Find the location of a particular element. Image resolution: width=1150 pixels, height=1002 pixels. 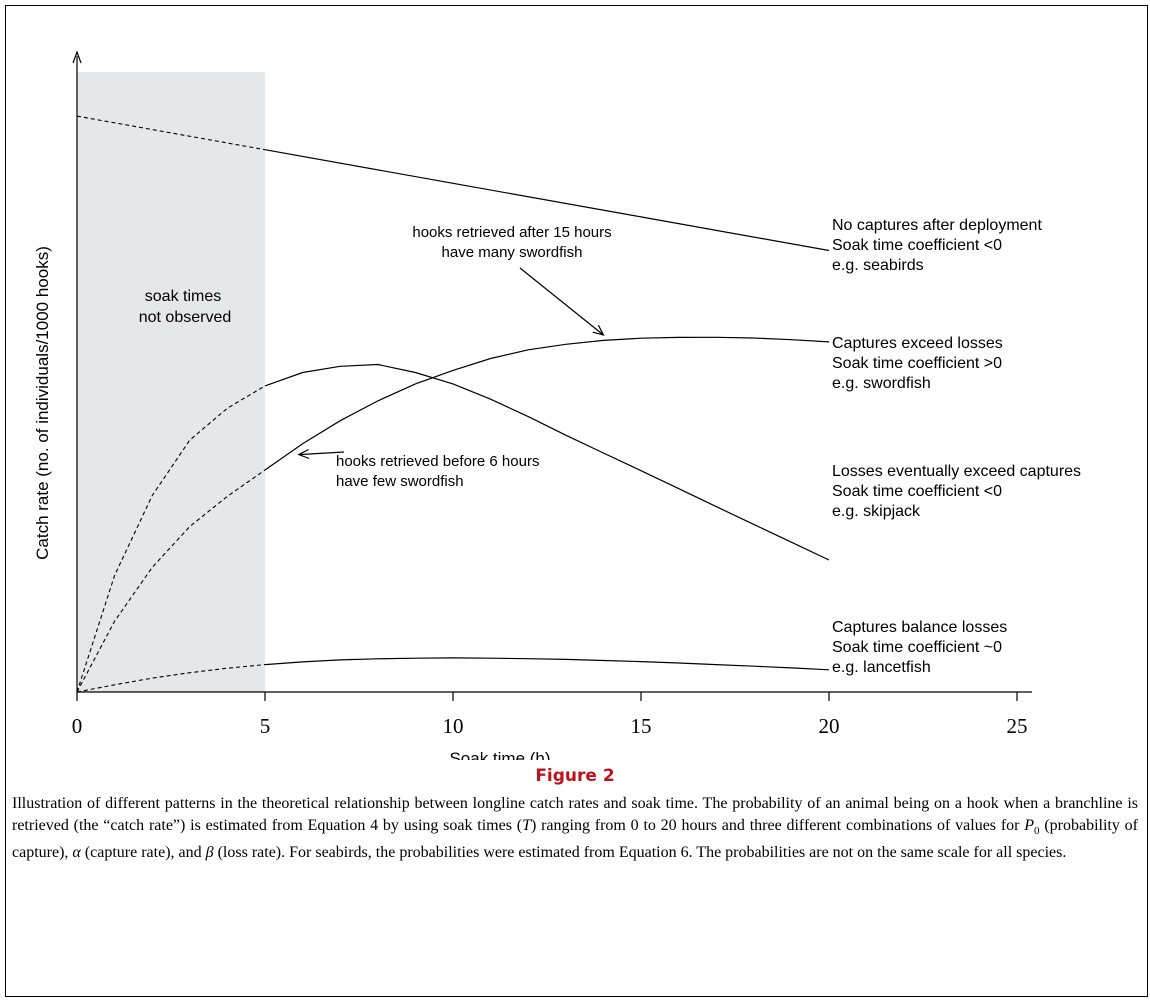

series-label-line: Soak time coefficient ~0 is located at coordinates (917, 647).